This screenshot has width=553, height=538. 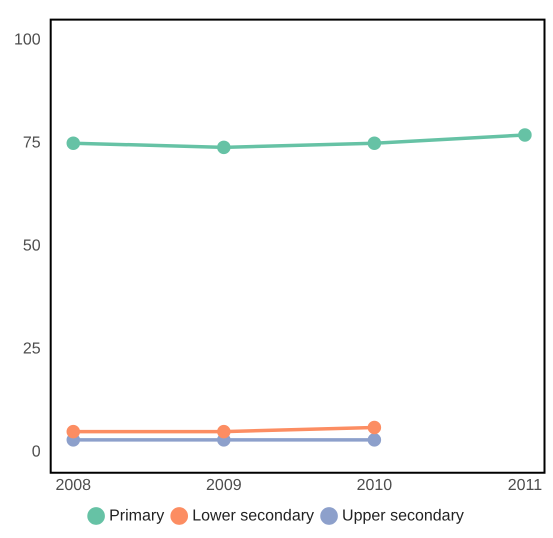 I want to click on legend-label: Primary, so click(x=136, y=515).